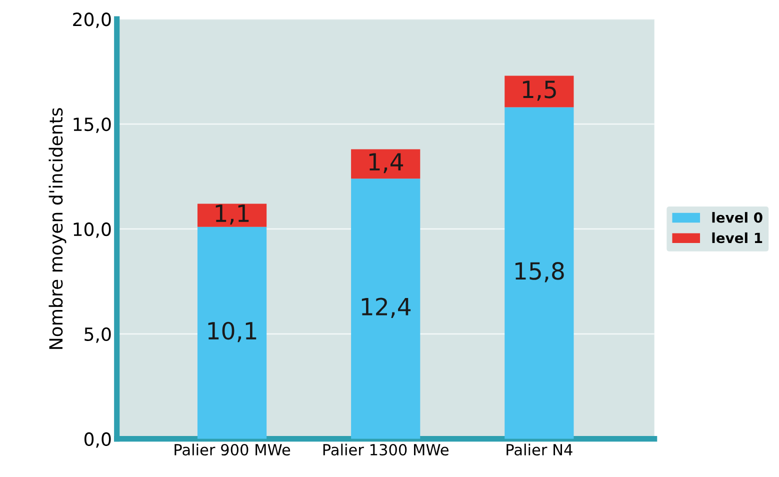 The width and height of the screenshot is (779, 477). What do you see at coordinates (92, 125) in the screenshot?
I see `y-tick-label: 15,0` at bounding box center [92, 125].